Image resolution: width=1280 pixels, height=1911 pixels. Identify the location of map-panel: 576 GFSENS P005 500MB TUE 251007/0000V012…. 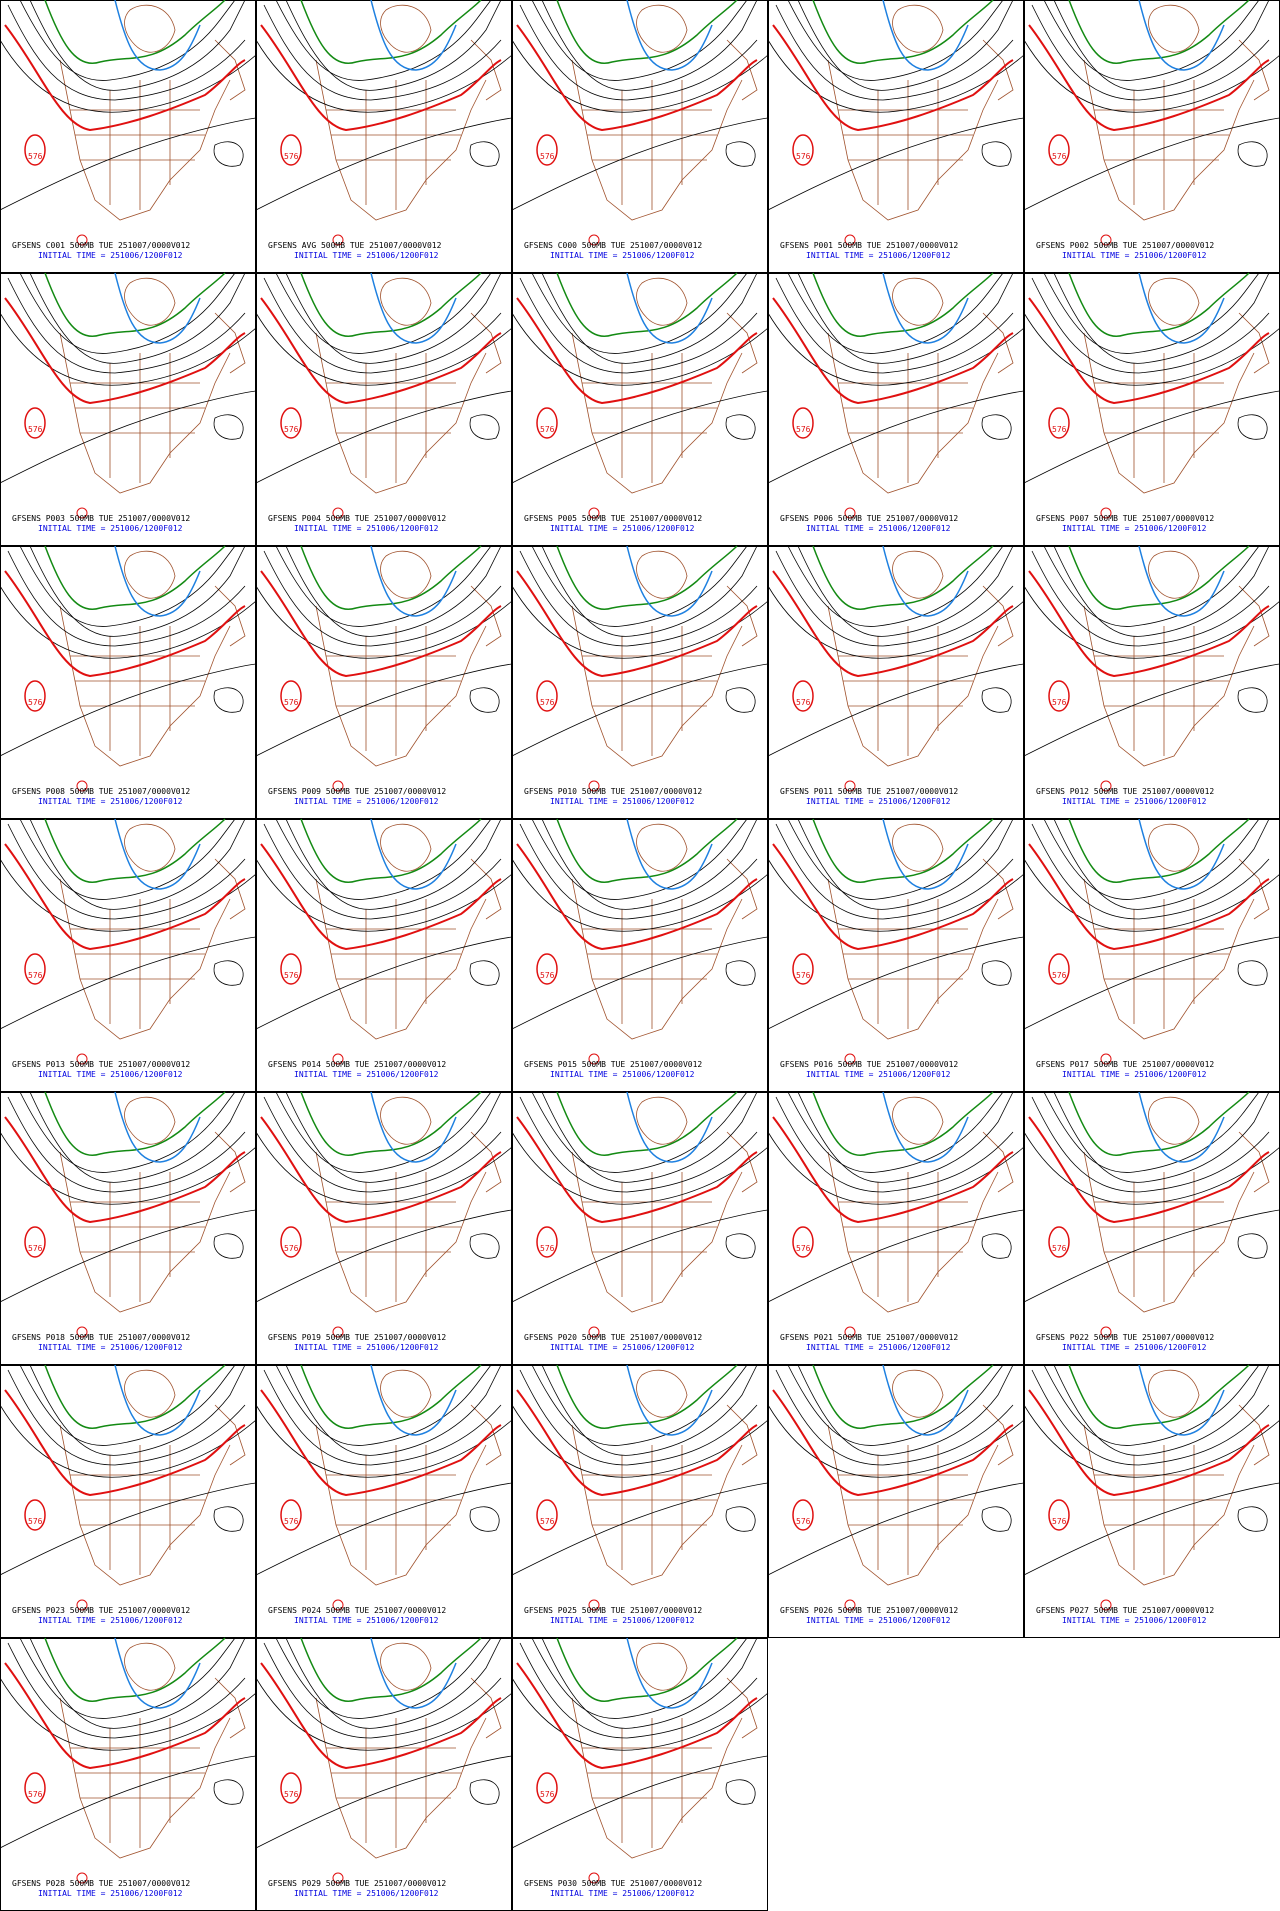
(640, 409).